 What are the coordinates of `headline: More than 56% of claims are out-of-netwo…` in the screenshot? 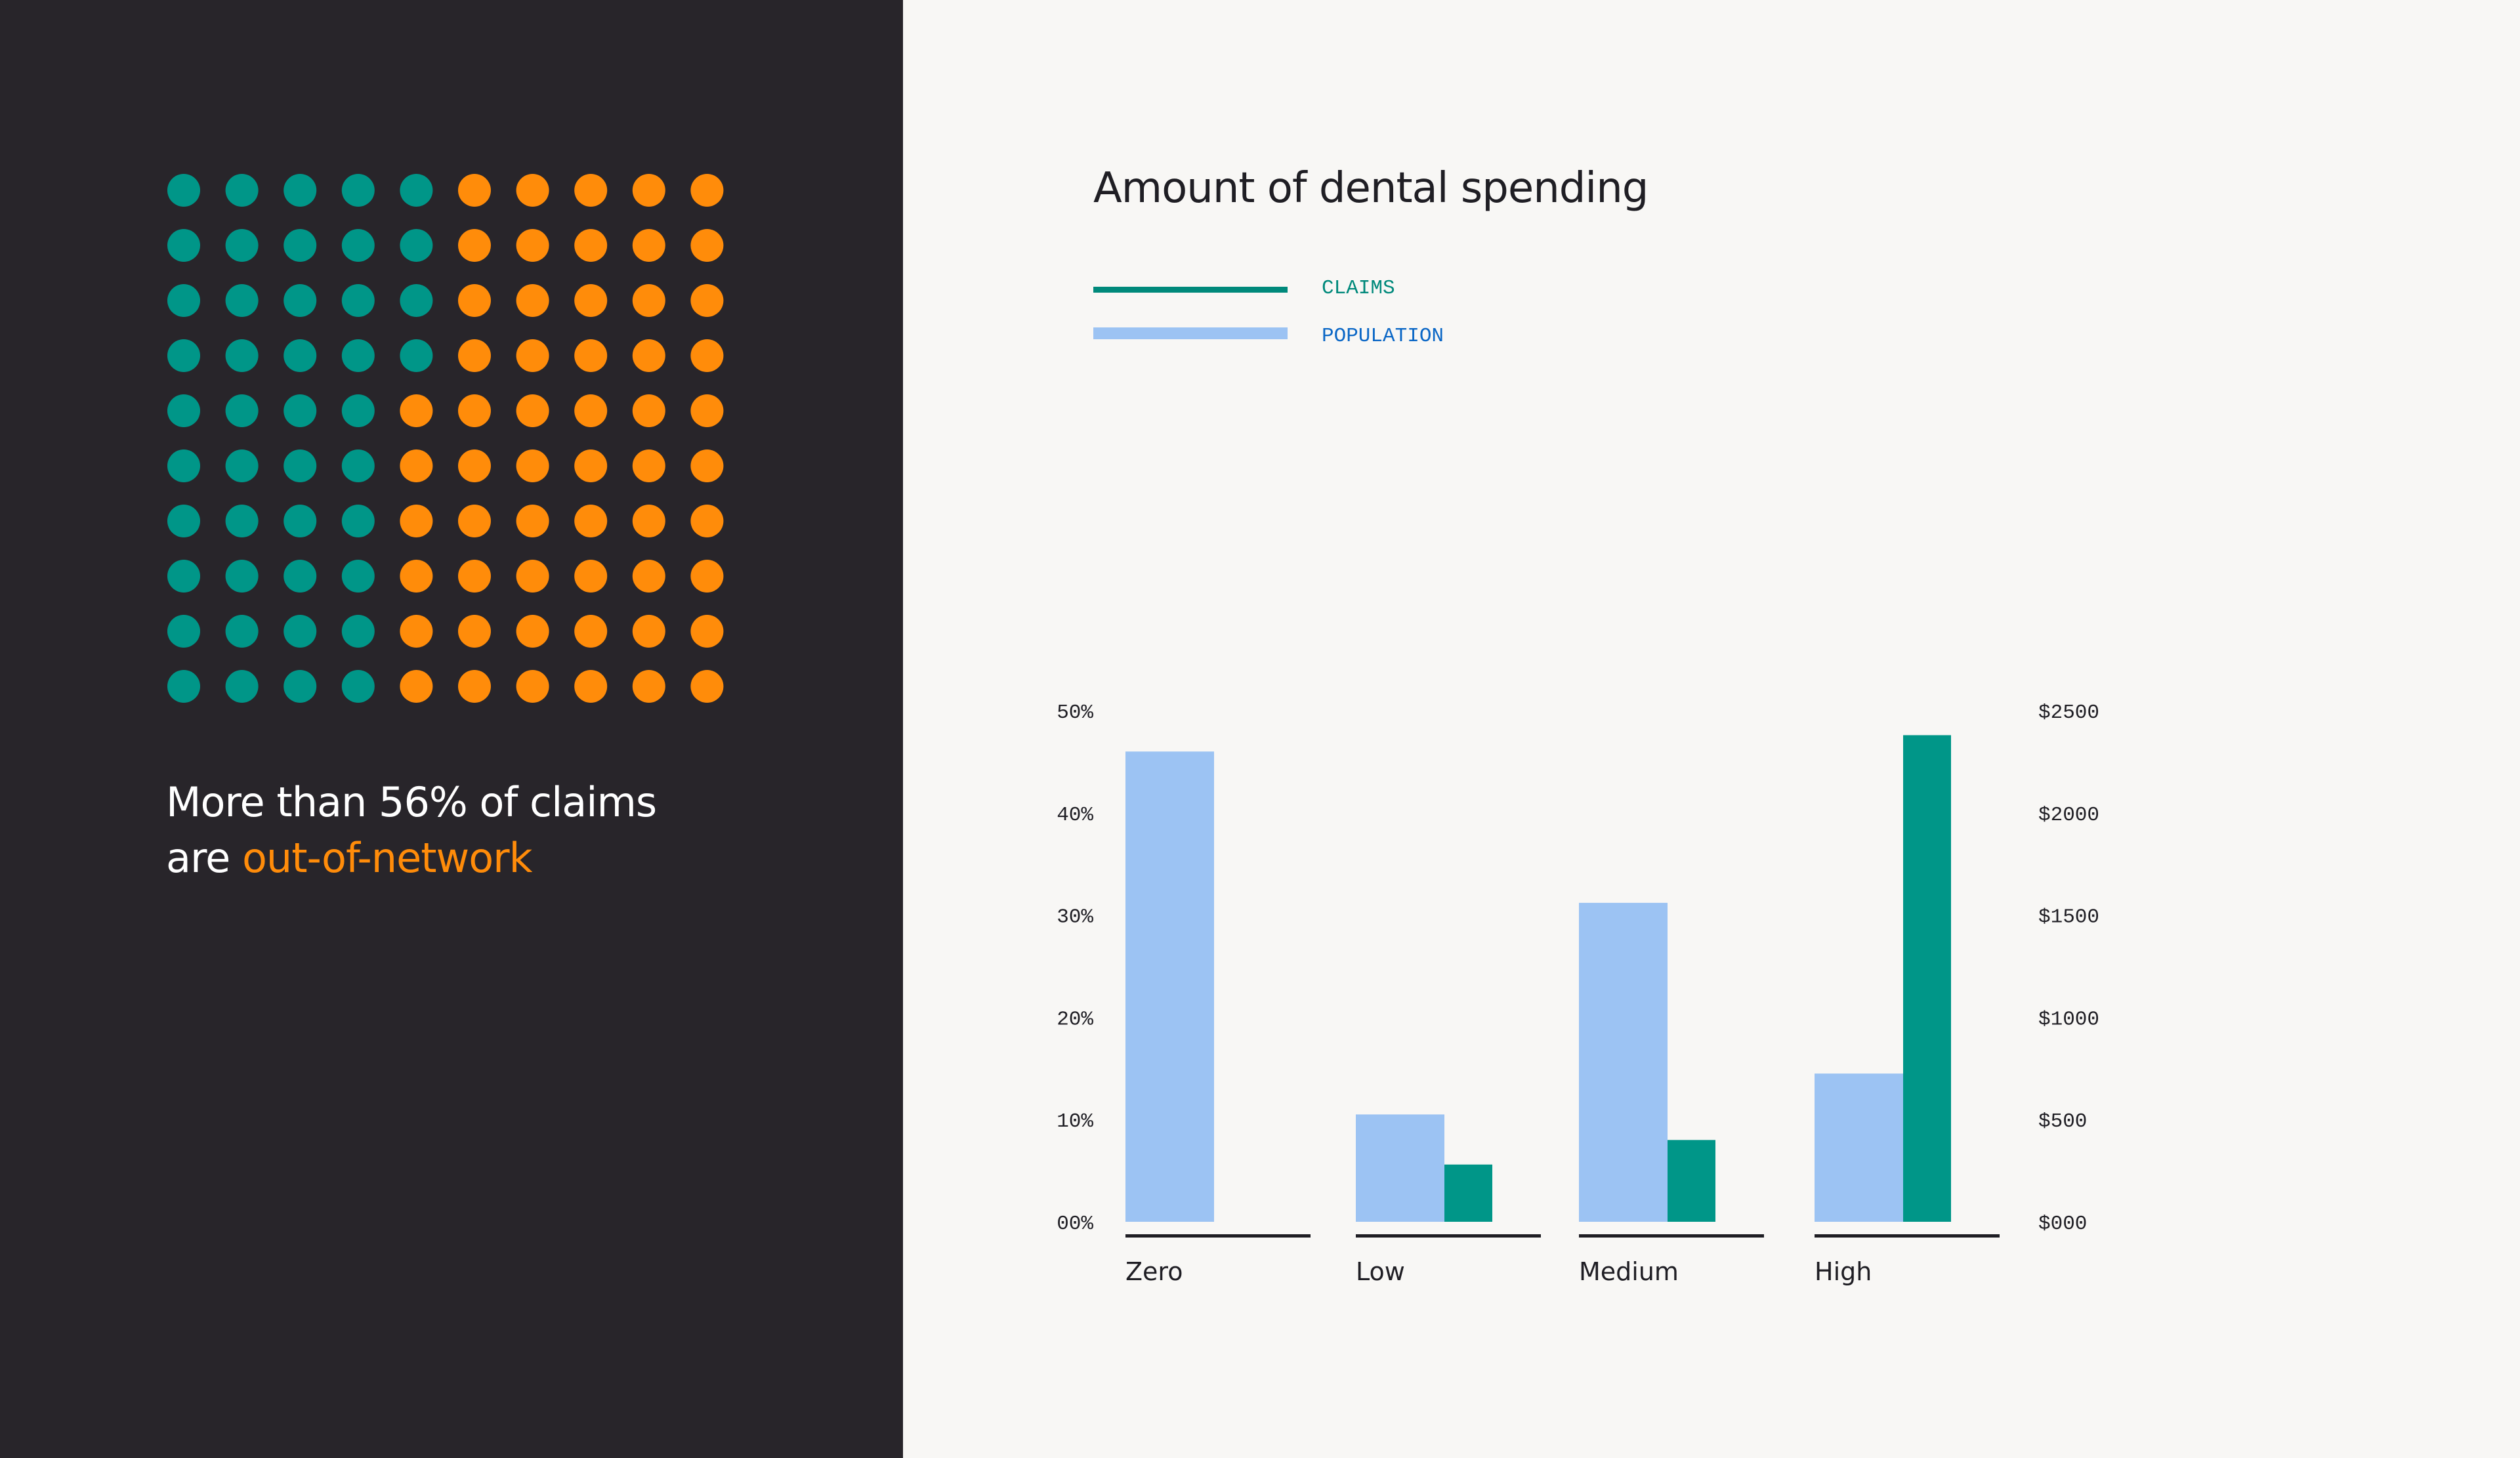 It's located at (510, 830).